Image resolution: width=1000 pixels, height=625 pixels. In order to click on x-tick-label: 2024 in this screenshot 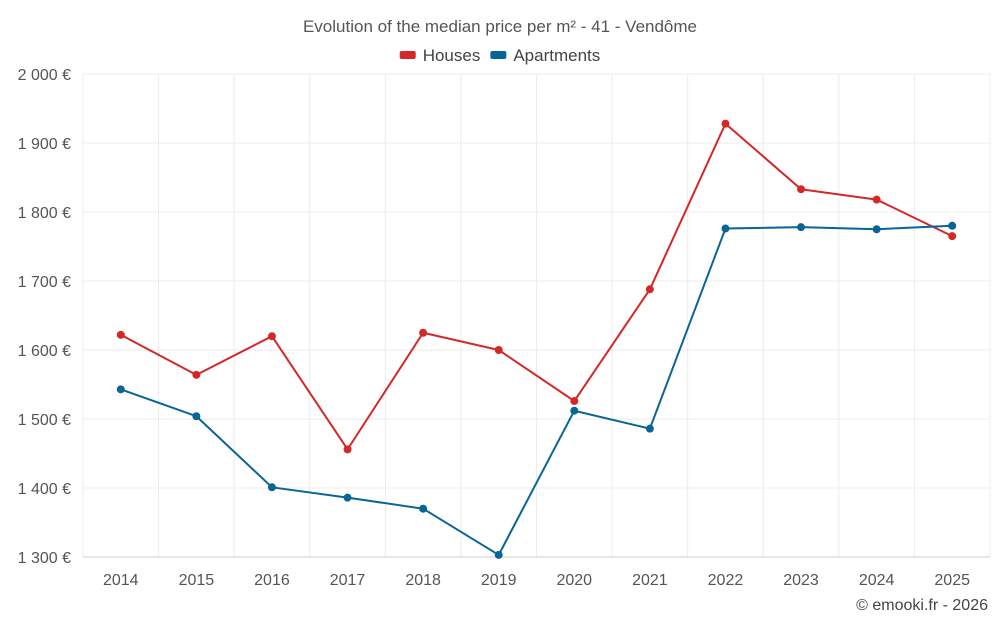, I will do `click(877, 580)`.